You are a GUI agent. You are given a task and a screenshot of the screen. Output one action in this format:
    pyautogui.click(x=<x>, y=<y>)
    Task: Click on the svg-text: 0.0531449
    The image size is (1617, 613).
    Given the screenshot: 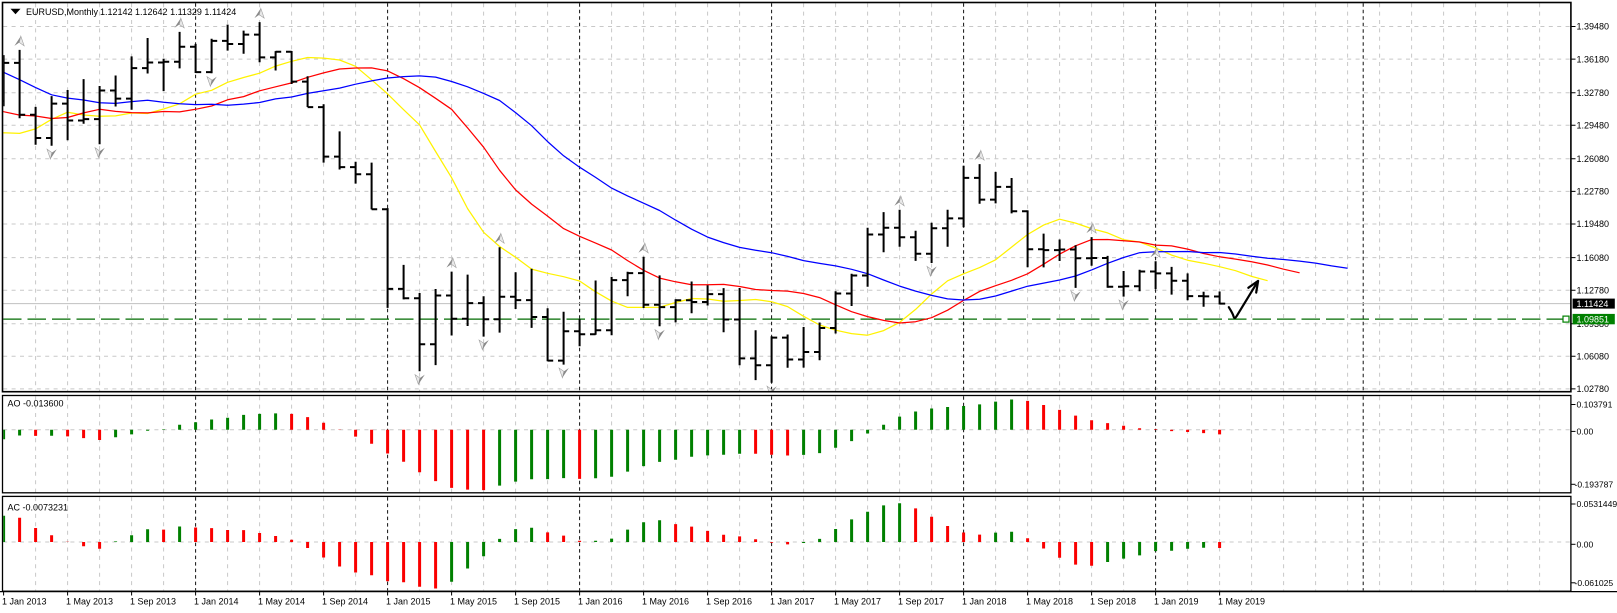 What is the action you would take?
    pyautogui.click(x=1597, y=504)
    